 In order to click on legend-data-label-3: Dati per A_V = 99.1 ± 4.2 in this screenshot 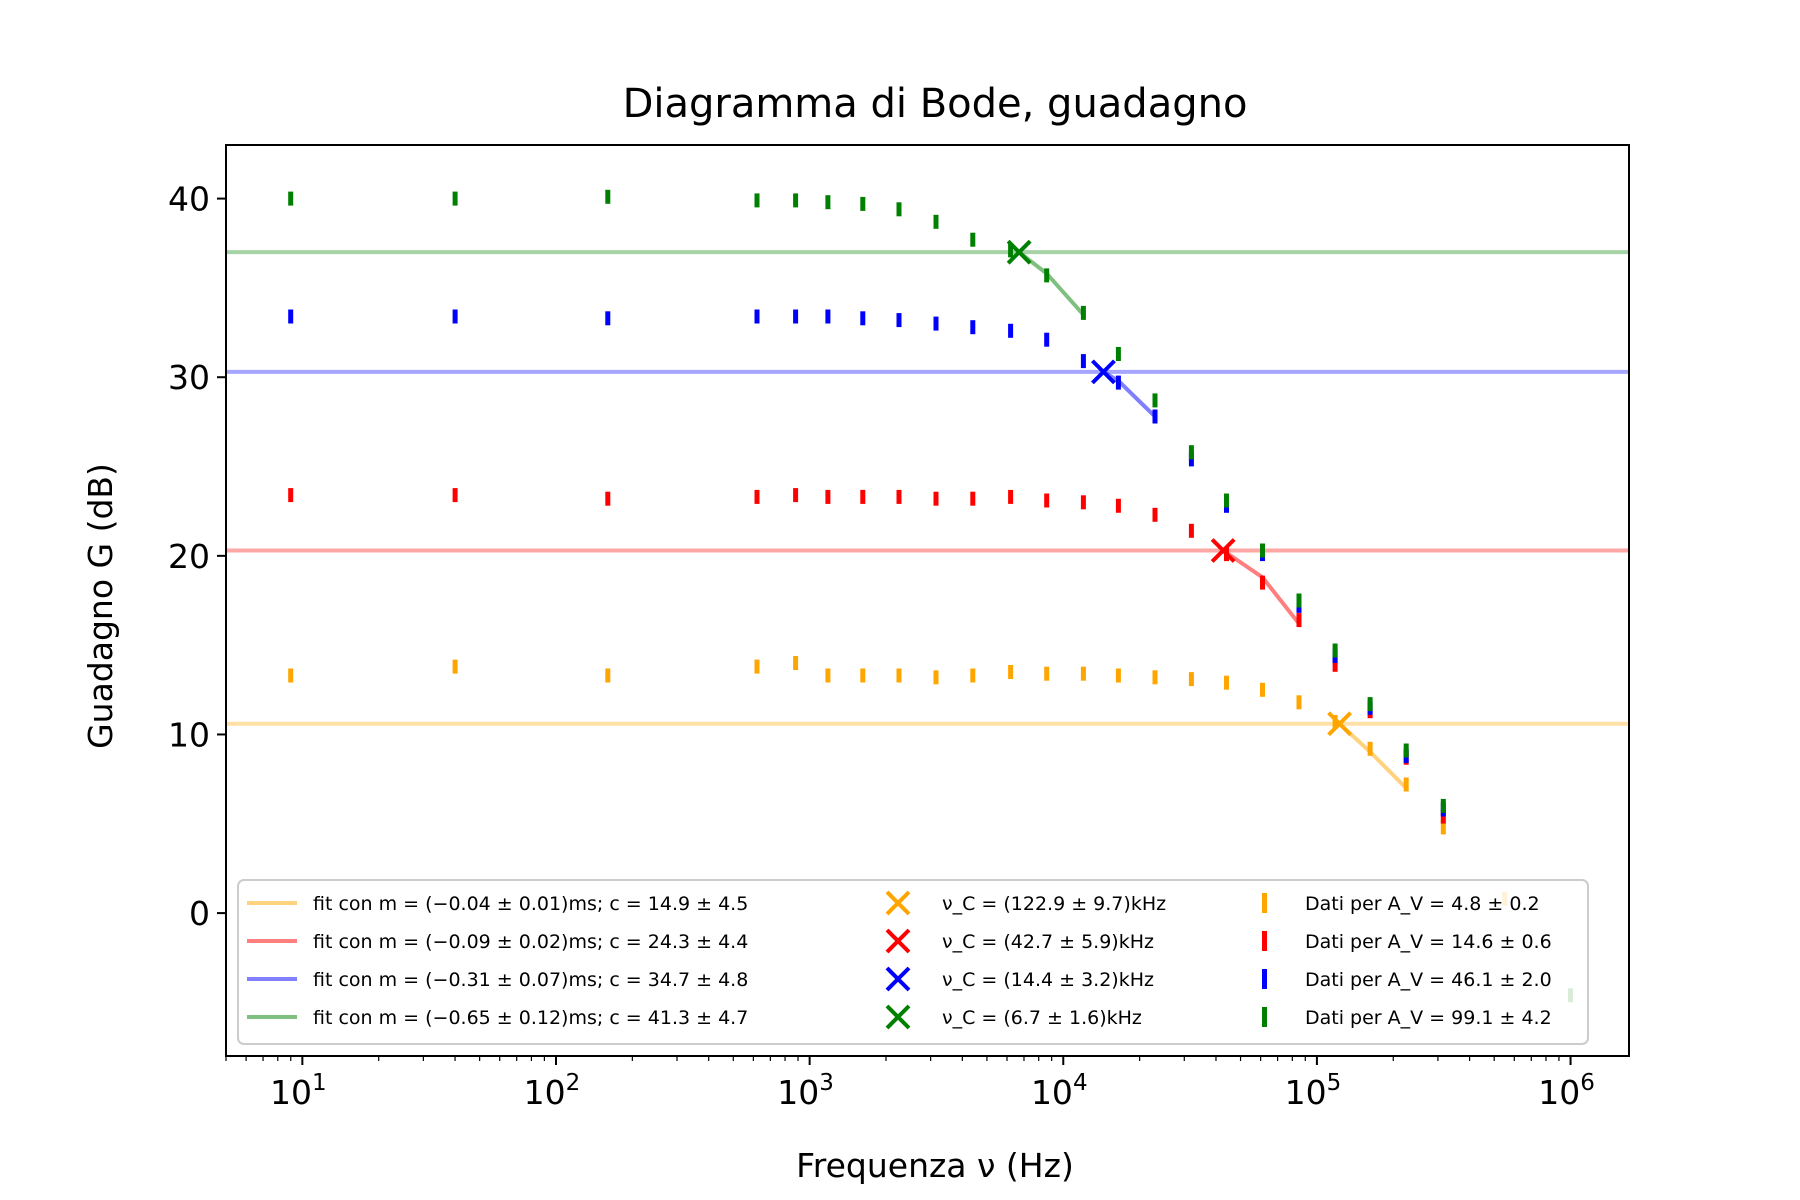, I will do `click(1428, 1018)`.